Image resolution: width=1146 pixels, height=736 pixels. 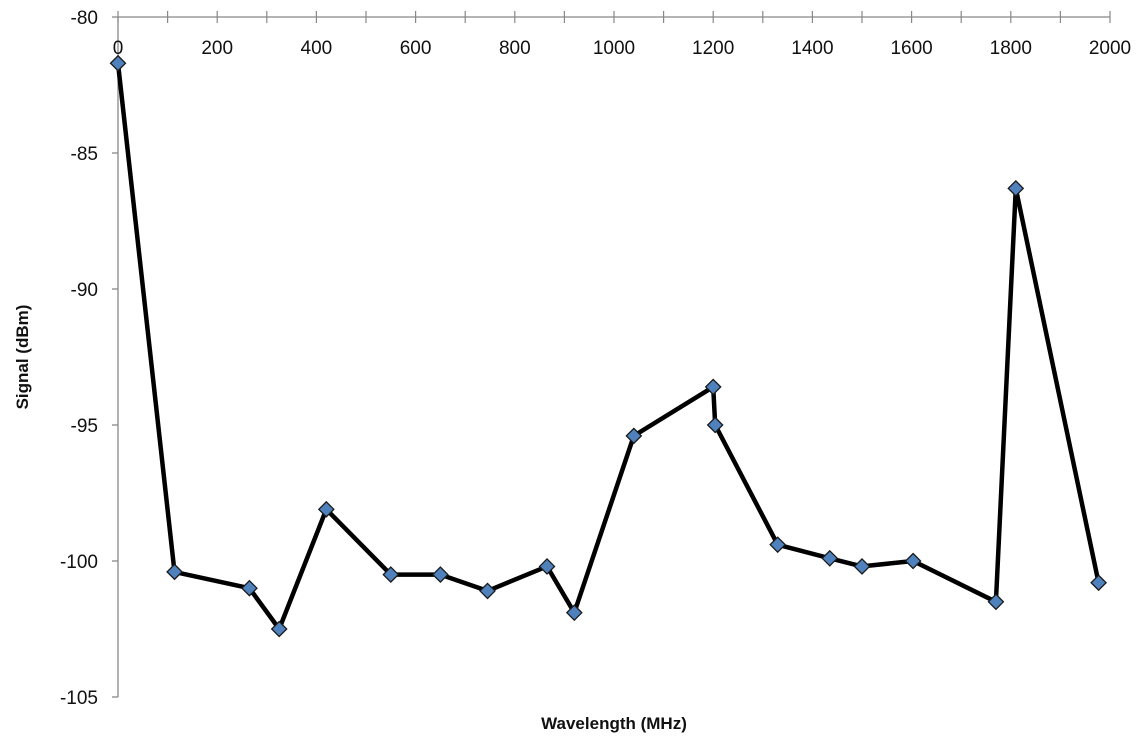 I want to click on x-tick-label: 400, so click(x=317, y=48).